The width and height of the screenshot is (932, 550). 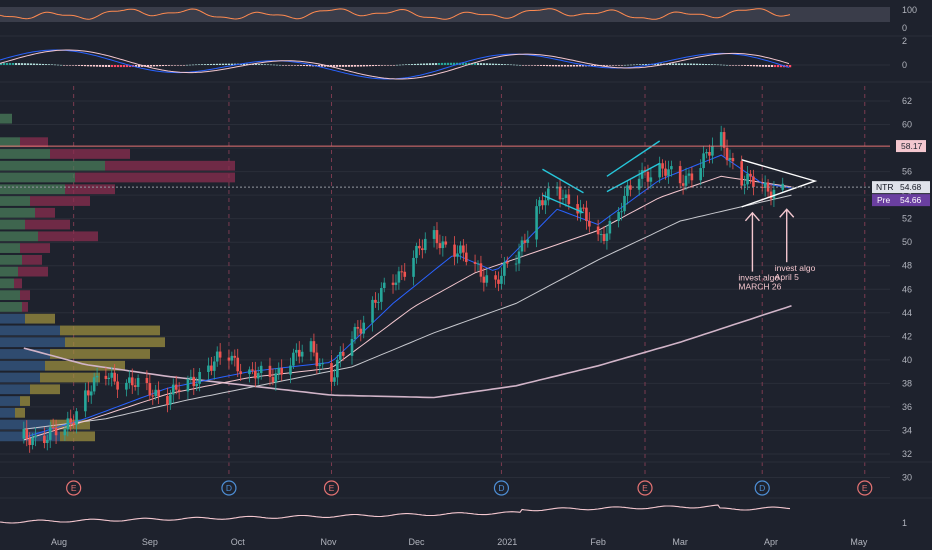 What do you see at coordinates (459, 542) in the screenshot?
I see `x-axis: Aug Sep Oct Nov Dec 2021 Feb Mar Apr May` at bounding box center [459, 542].